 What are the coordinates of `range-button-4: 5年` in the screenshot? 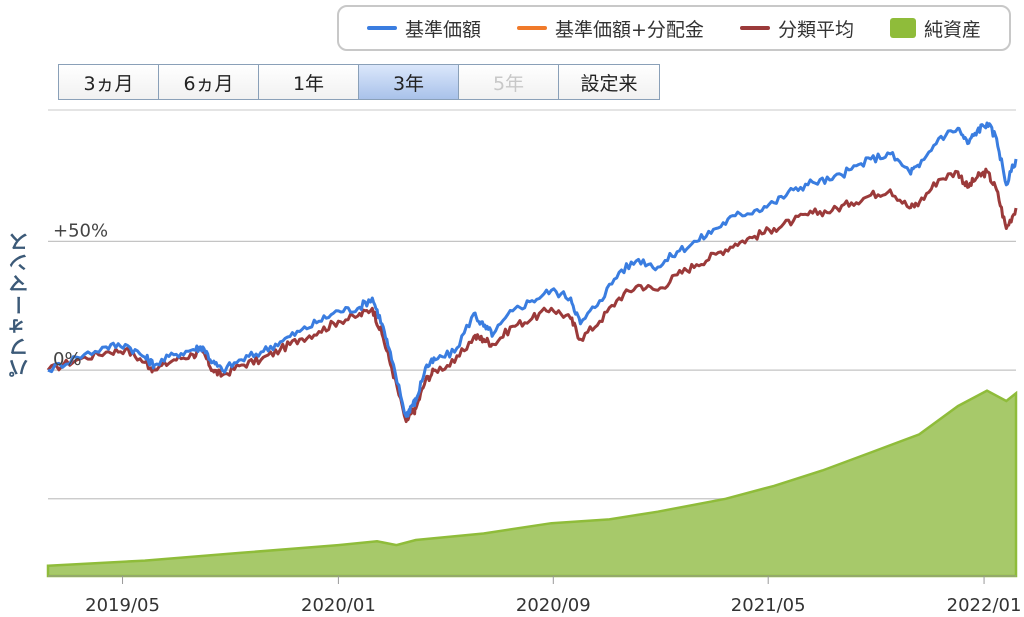 It's located at (509, 82).